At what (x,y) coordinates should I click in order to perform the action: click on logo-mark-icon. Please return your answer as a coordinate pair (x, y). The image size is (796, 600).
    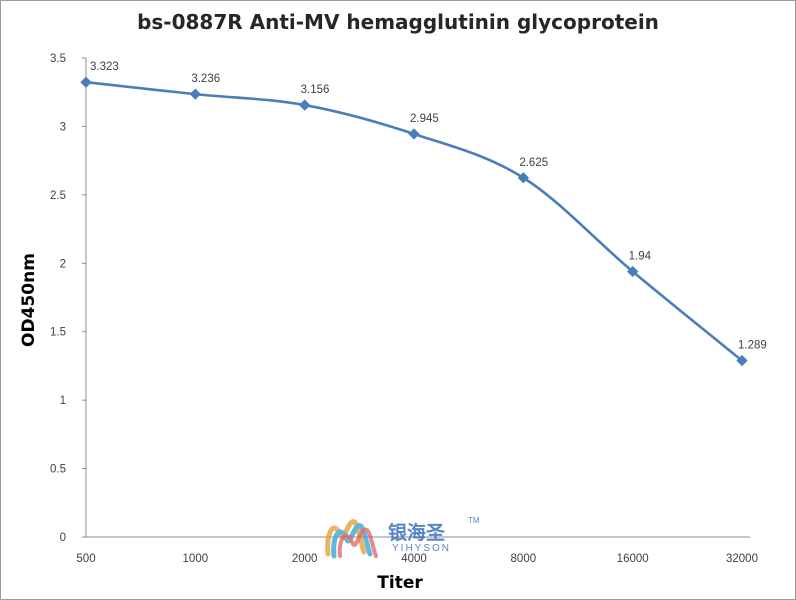
    Looking at the image, I should click on (351, 539).